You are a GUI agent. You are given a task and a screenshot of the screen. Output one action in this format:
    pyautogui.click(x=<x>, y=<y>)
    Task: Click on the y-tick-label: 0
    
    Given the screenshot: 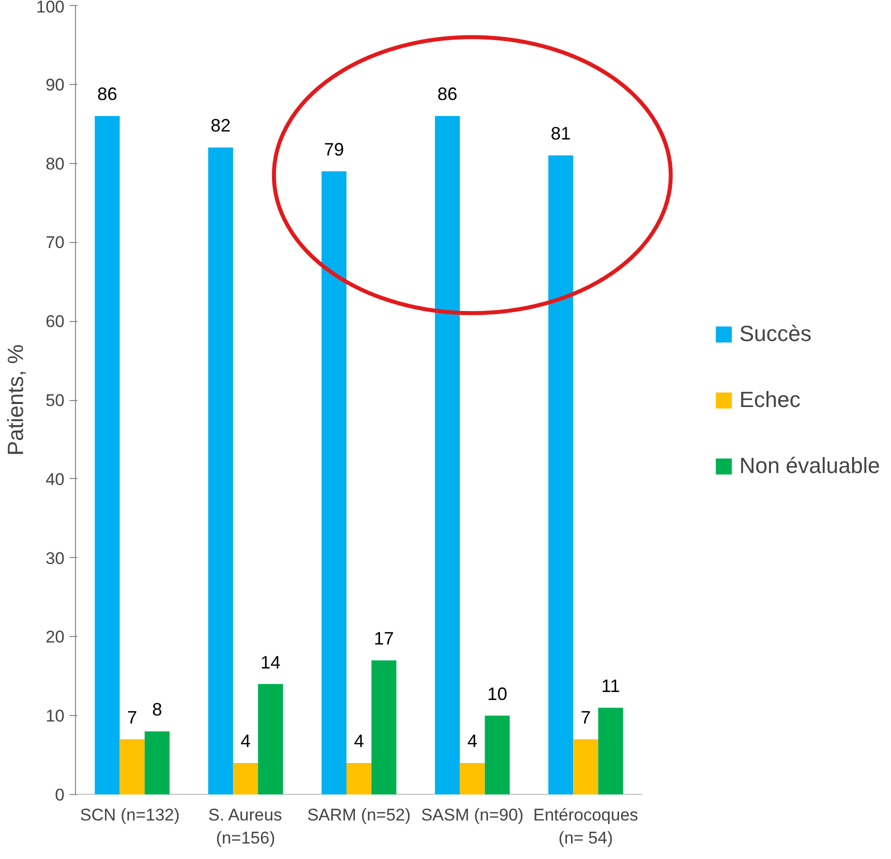 What is the action you would take?
    pyautogui.click(x=60, y=795)
    